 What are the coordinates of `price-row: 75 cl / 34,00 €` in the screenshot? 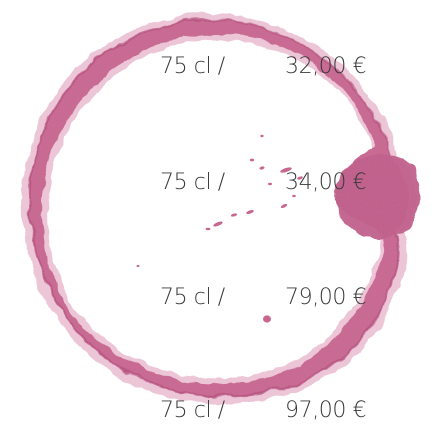 It's located at (217, 183).